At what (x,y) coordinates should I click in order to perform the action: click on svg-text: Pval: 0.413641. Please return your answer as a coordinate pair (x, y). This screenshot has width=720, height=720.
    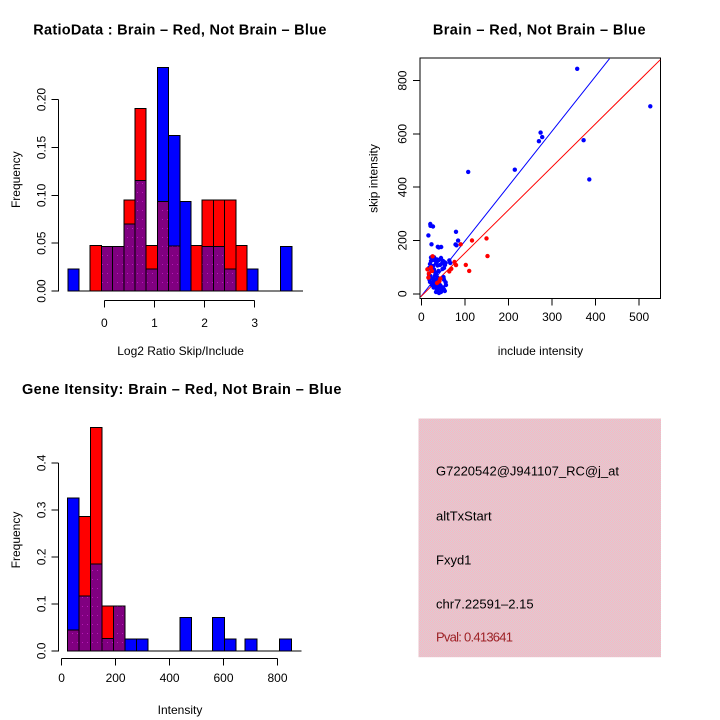
    Looking at the image, I should click on (474, 637).